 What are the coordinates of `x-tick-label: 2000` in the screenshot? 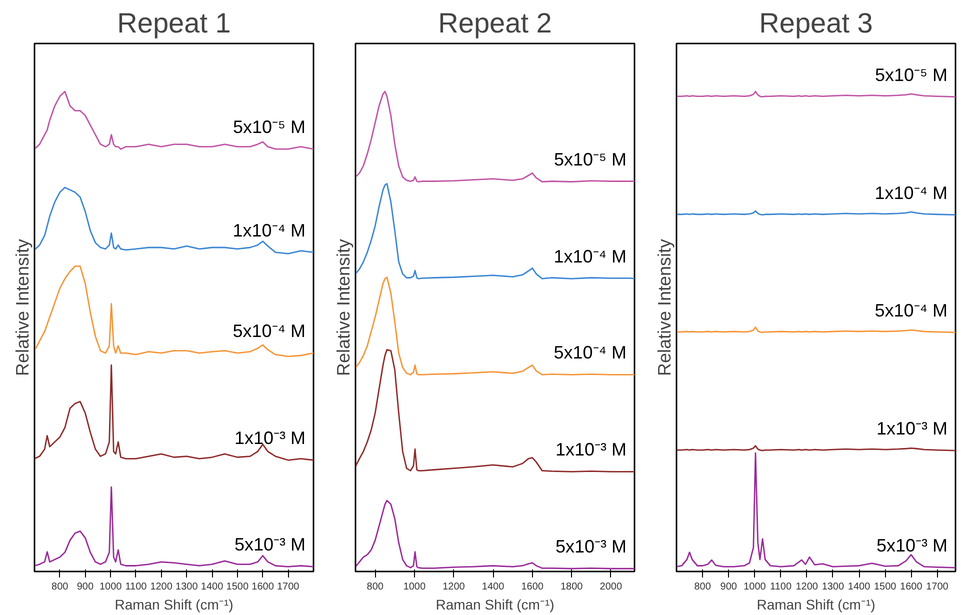 It's located at (611, 587).